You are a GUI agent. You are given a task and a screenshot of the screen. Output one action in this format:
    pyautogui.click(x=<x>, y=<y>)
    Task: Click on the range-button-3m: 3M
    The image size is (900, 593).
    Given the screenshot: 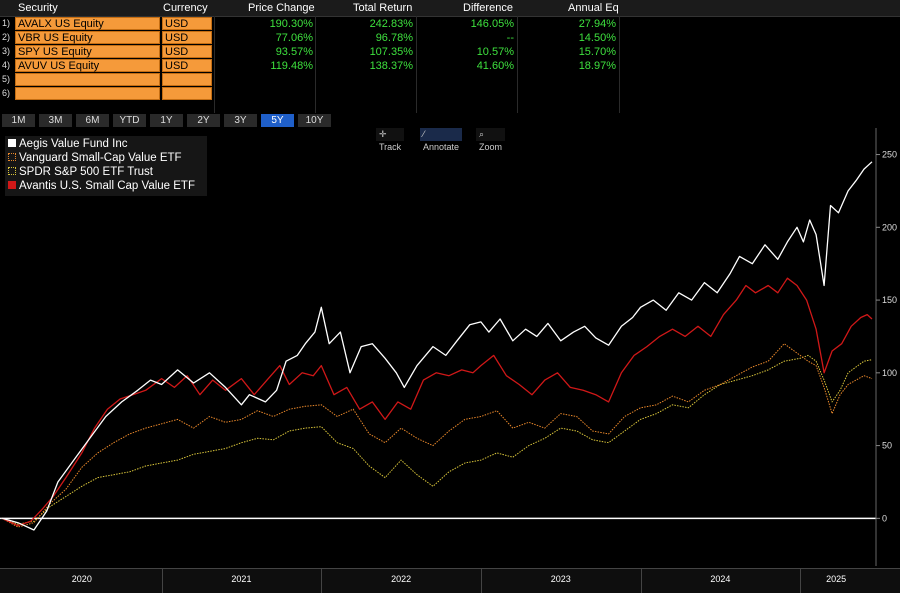 What is the action you would take?
    pyautogui.click(x=55, y=120)
    